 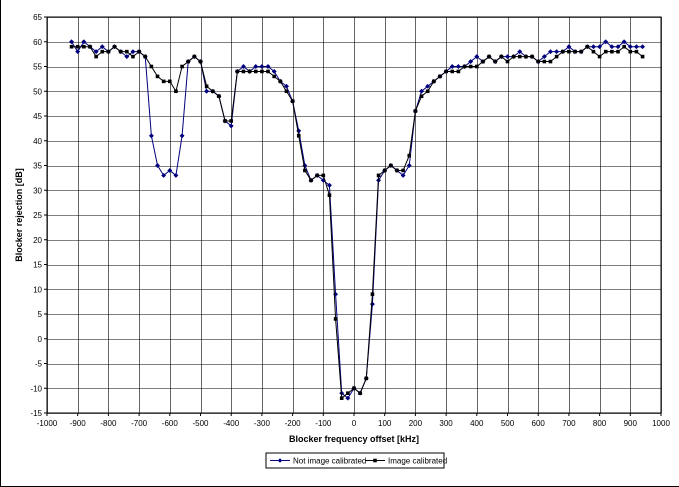 What do you see at coordinates (329, 461) in the screenshot?
I see `legend-label-not-image-calibrated: Not image calibrated` at bounding box center [329, 461].